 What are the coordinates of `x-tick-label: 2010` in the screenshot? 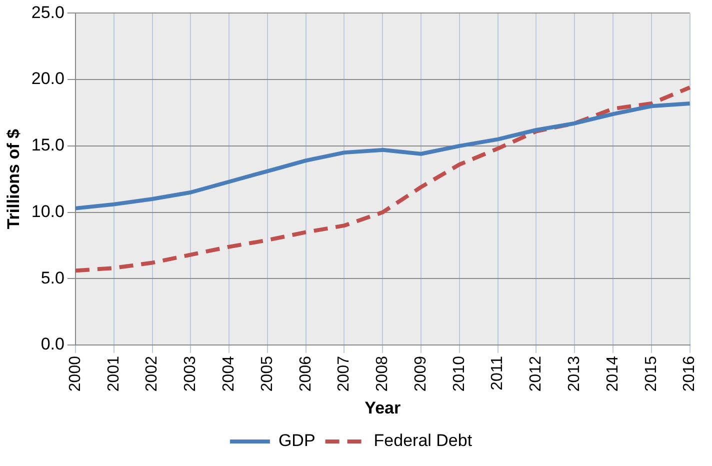 It's located at (459, 374).